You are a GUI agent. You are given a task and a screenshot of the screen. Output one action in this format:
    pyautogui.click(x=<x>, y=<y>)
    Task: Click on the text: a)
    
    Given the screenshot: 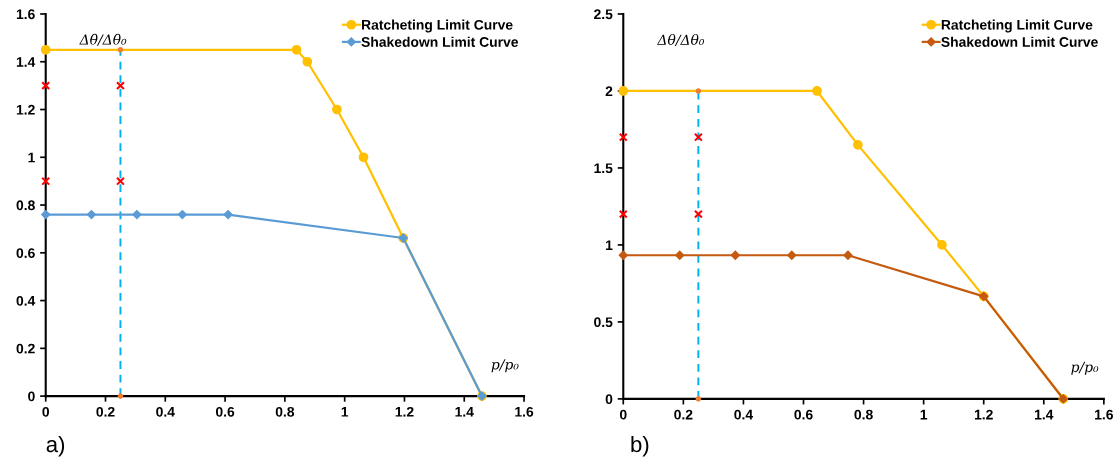 What is the action you would take?
    pyautogui.click(x=55, y=446)
    